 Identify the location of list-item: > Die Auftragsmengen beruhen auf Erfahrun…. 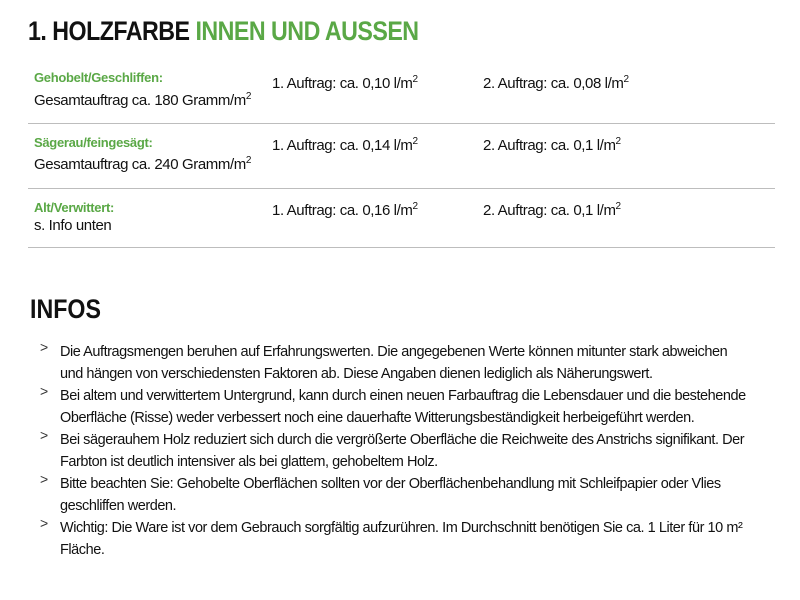
(393, 362).